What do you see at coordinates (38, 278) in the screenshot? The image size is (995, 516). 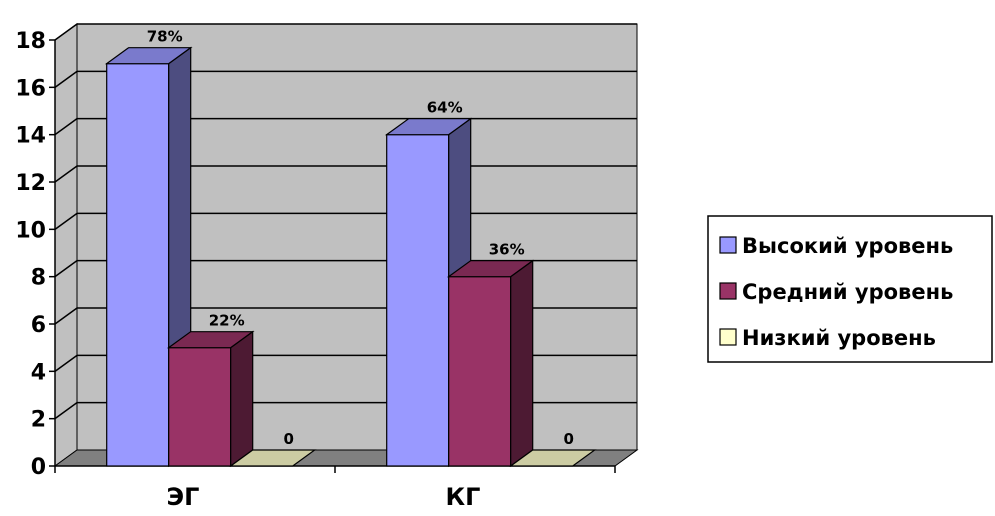 I see `y-tick-label: 8` at bounding box center [38, 278].